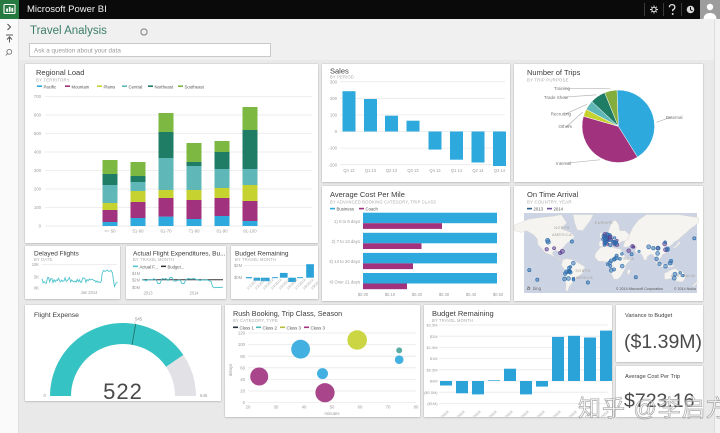  What do you see at coordinates (563, 163) in the screenshot?
I see `svg-text: Internal` at bounding box center [563, 163].